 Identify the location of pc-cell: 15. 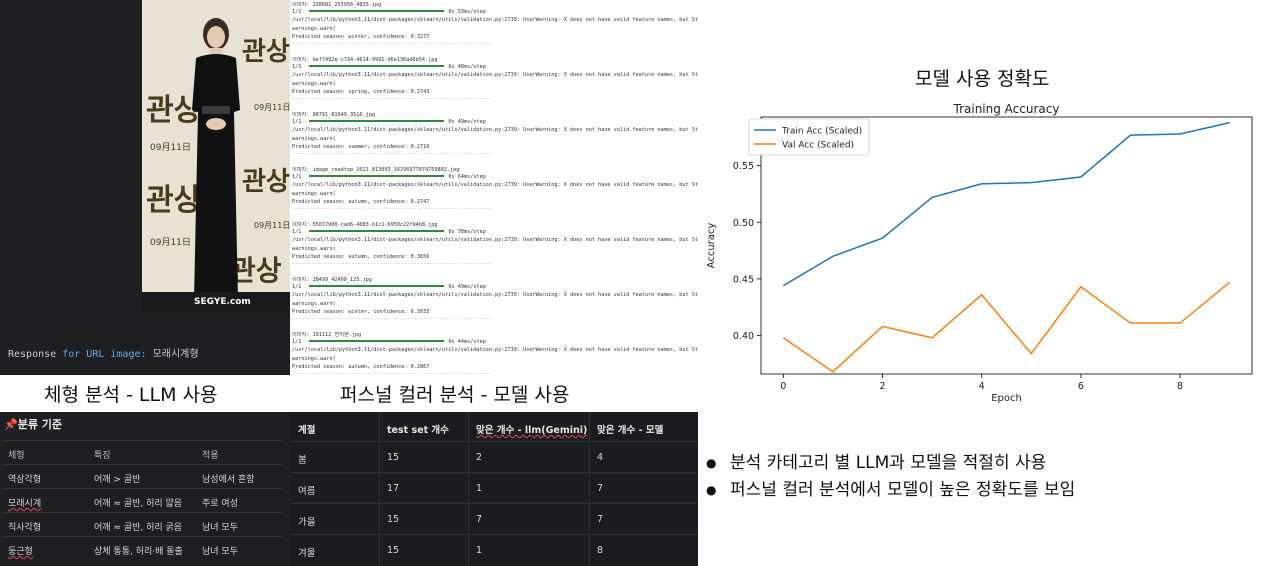
(393, 550).